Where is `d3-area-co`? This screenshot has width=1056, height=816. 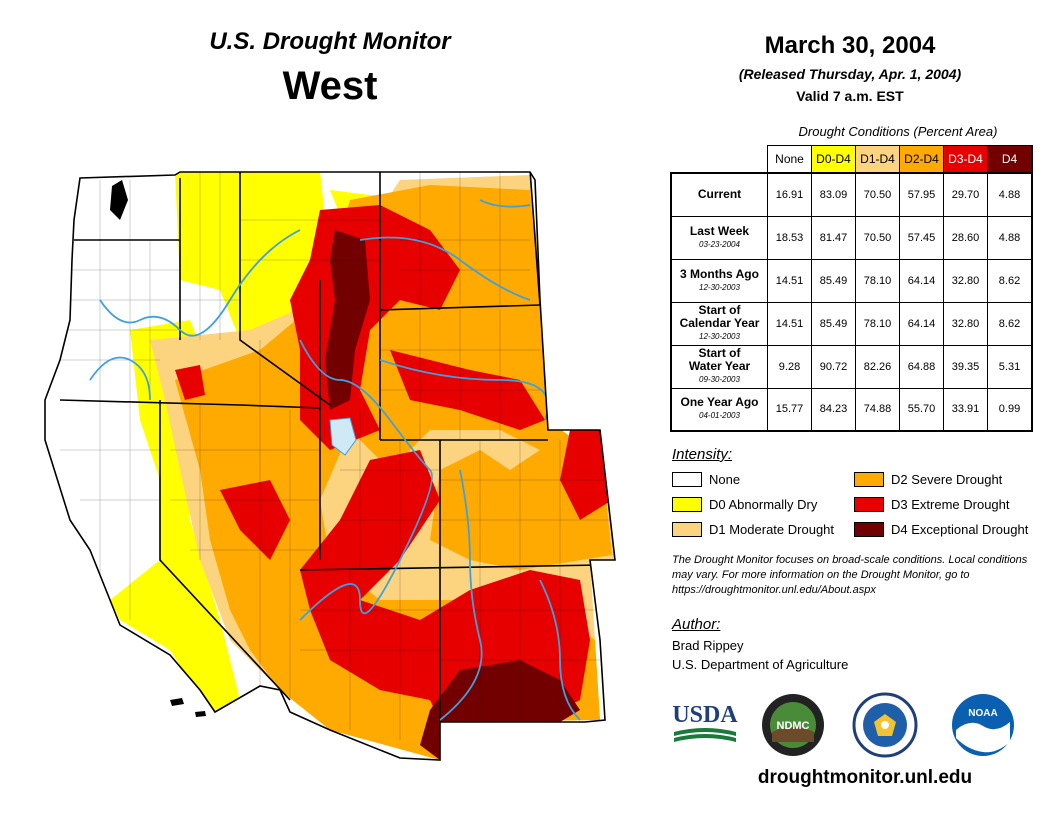
d3-area-co is located at coordinates (586, 475).